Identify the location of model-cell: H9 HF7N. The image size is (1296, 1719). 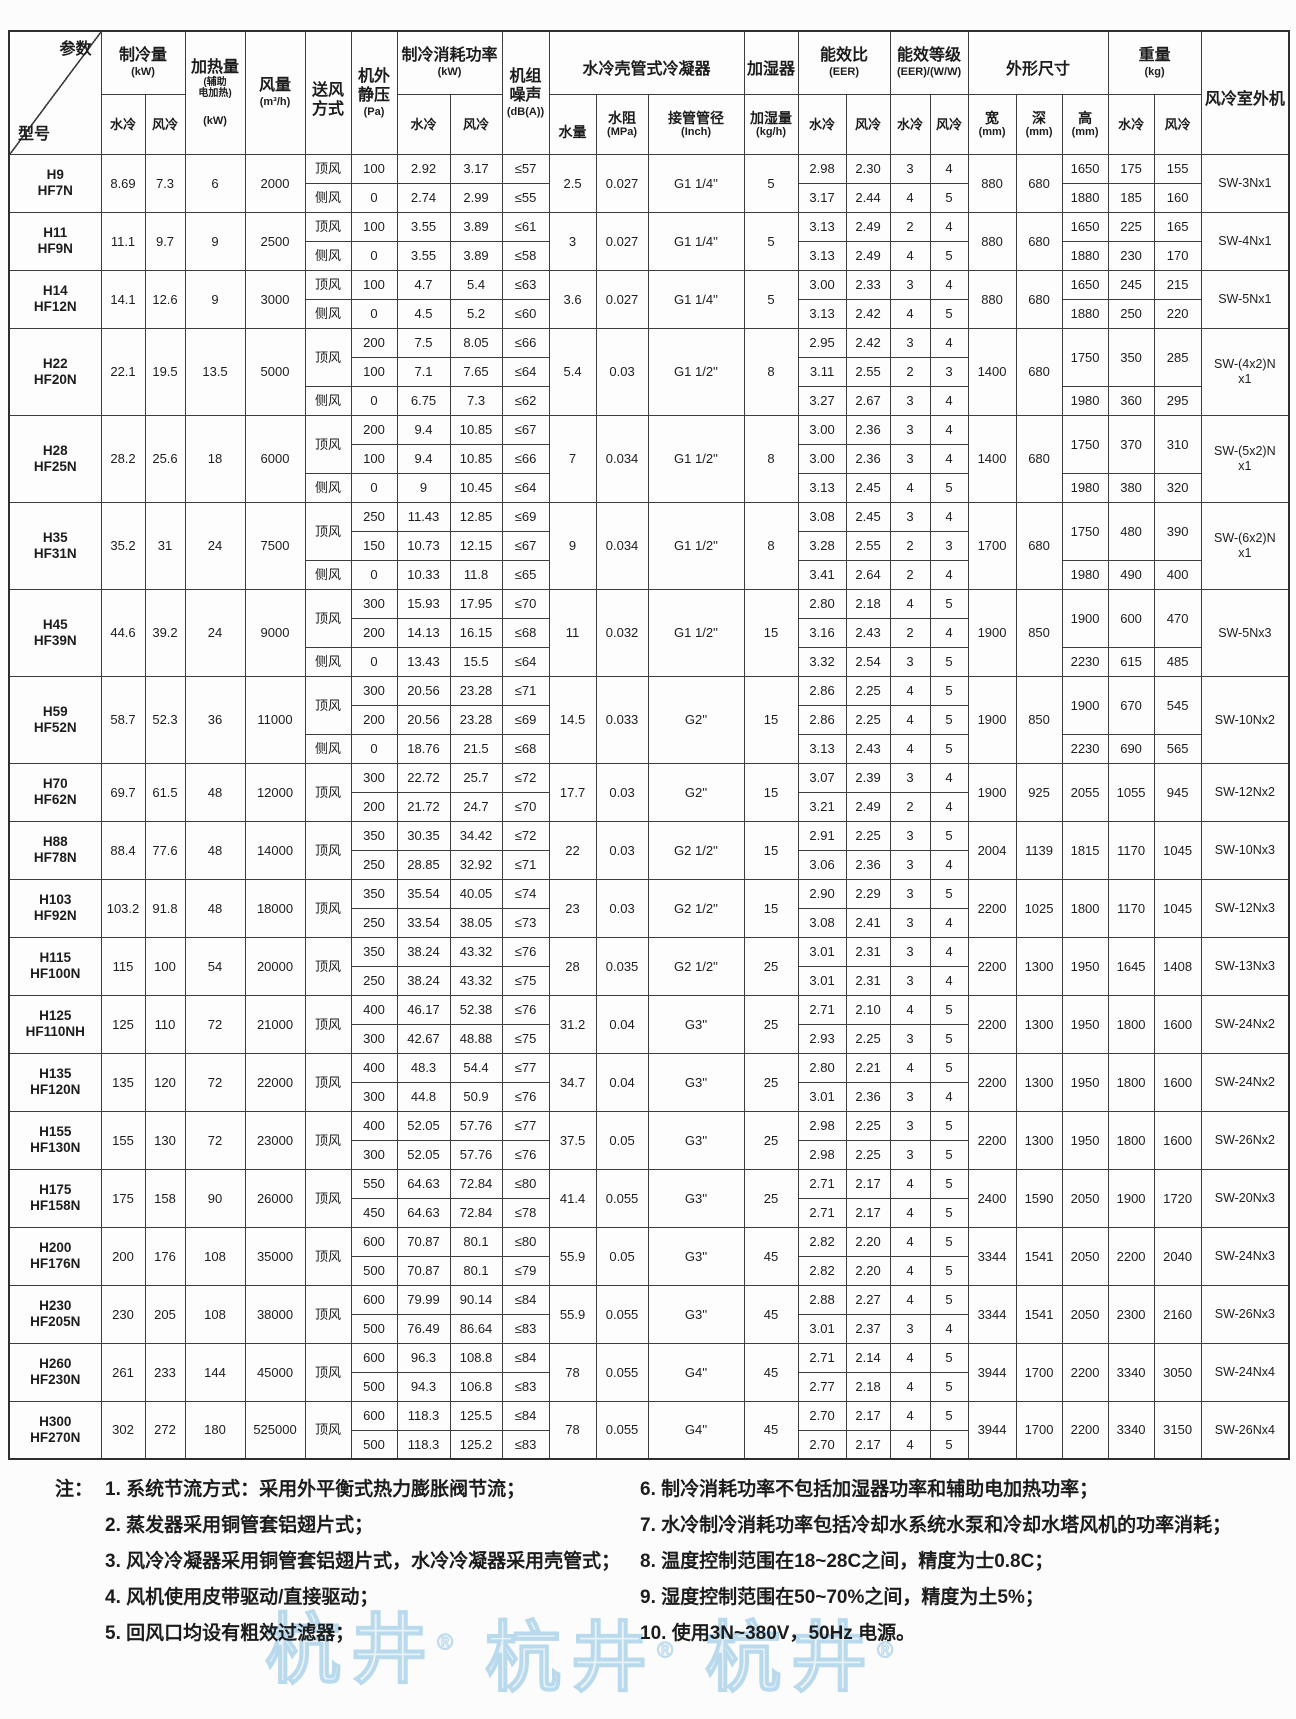
(55, 183).